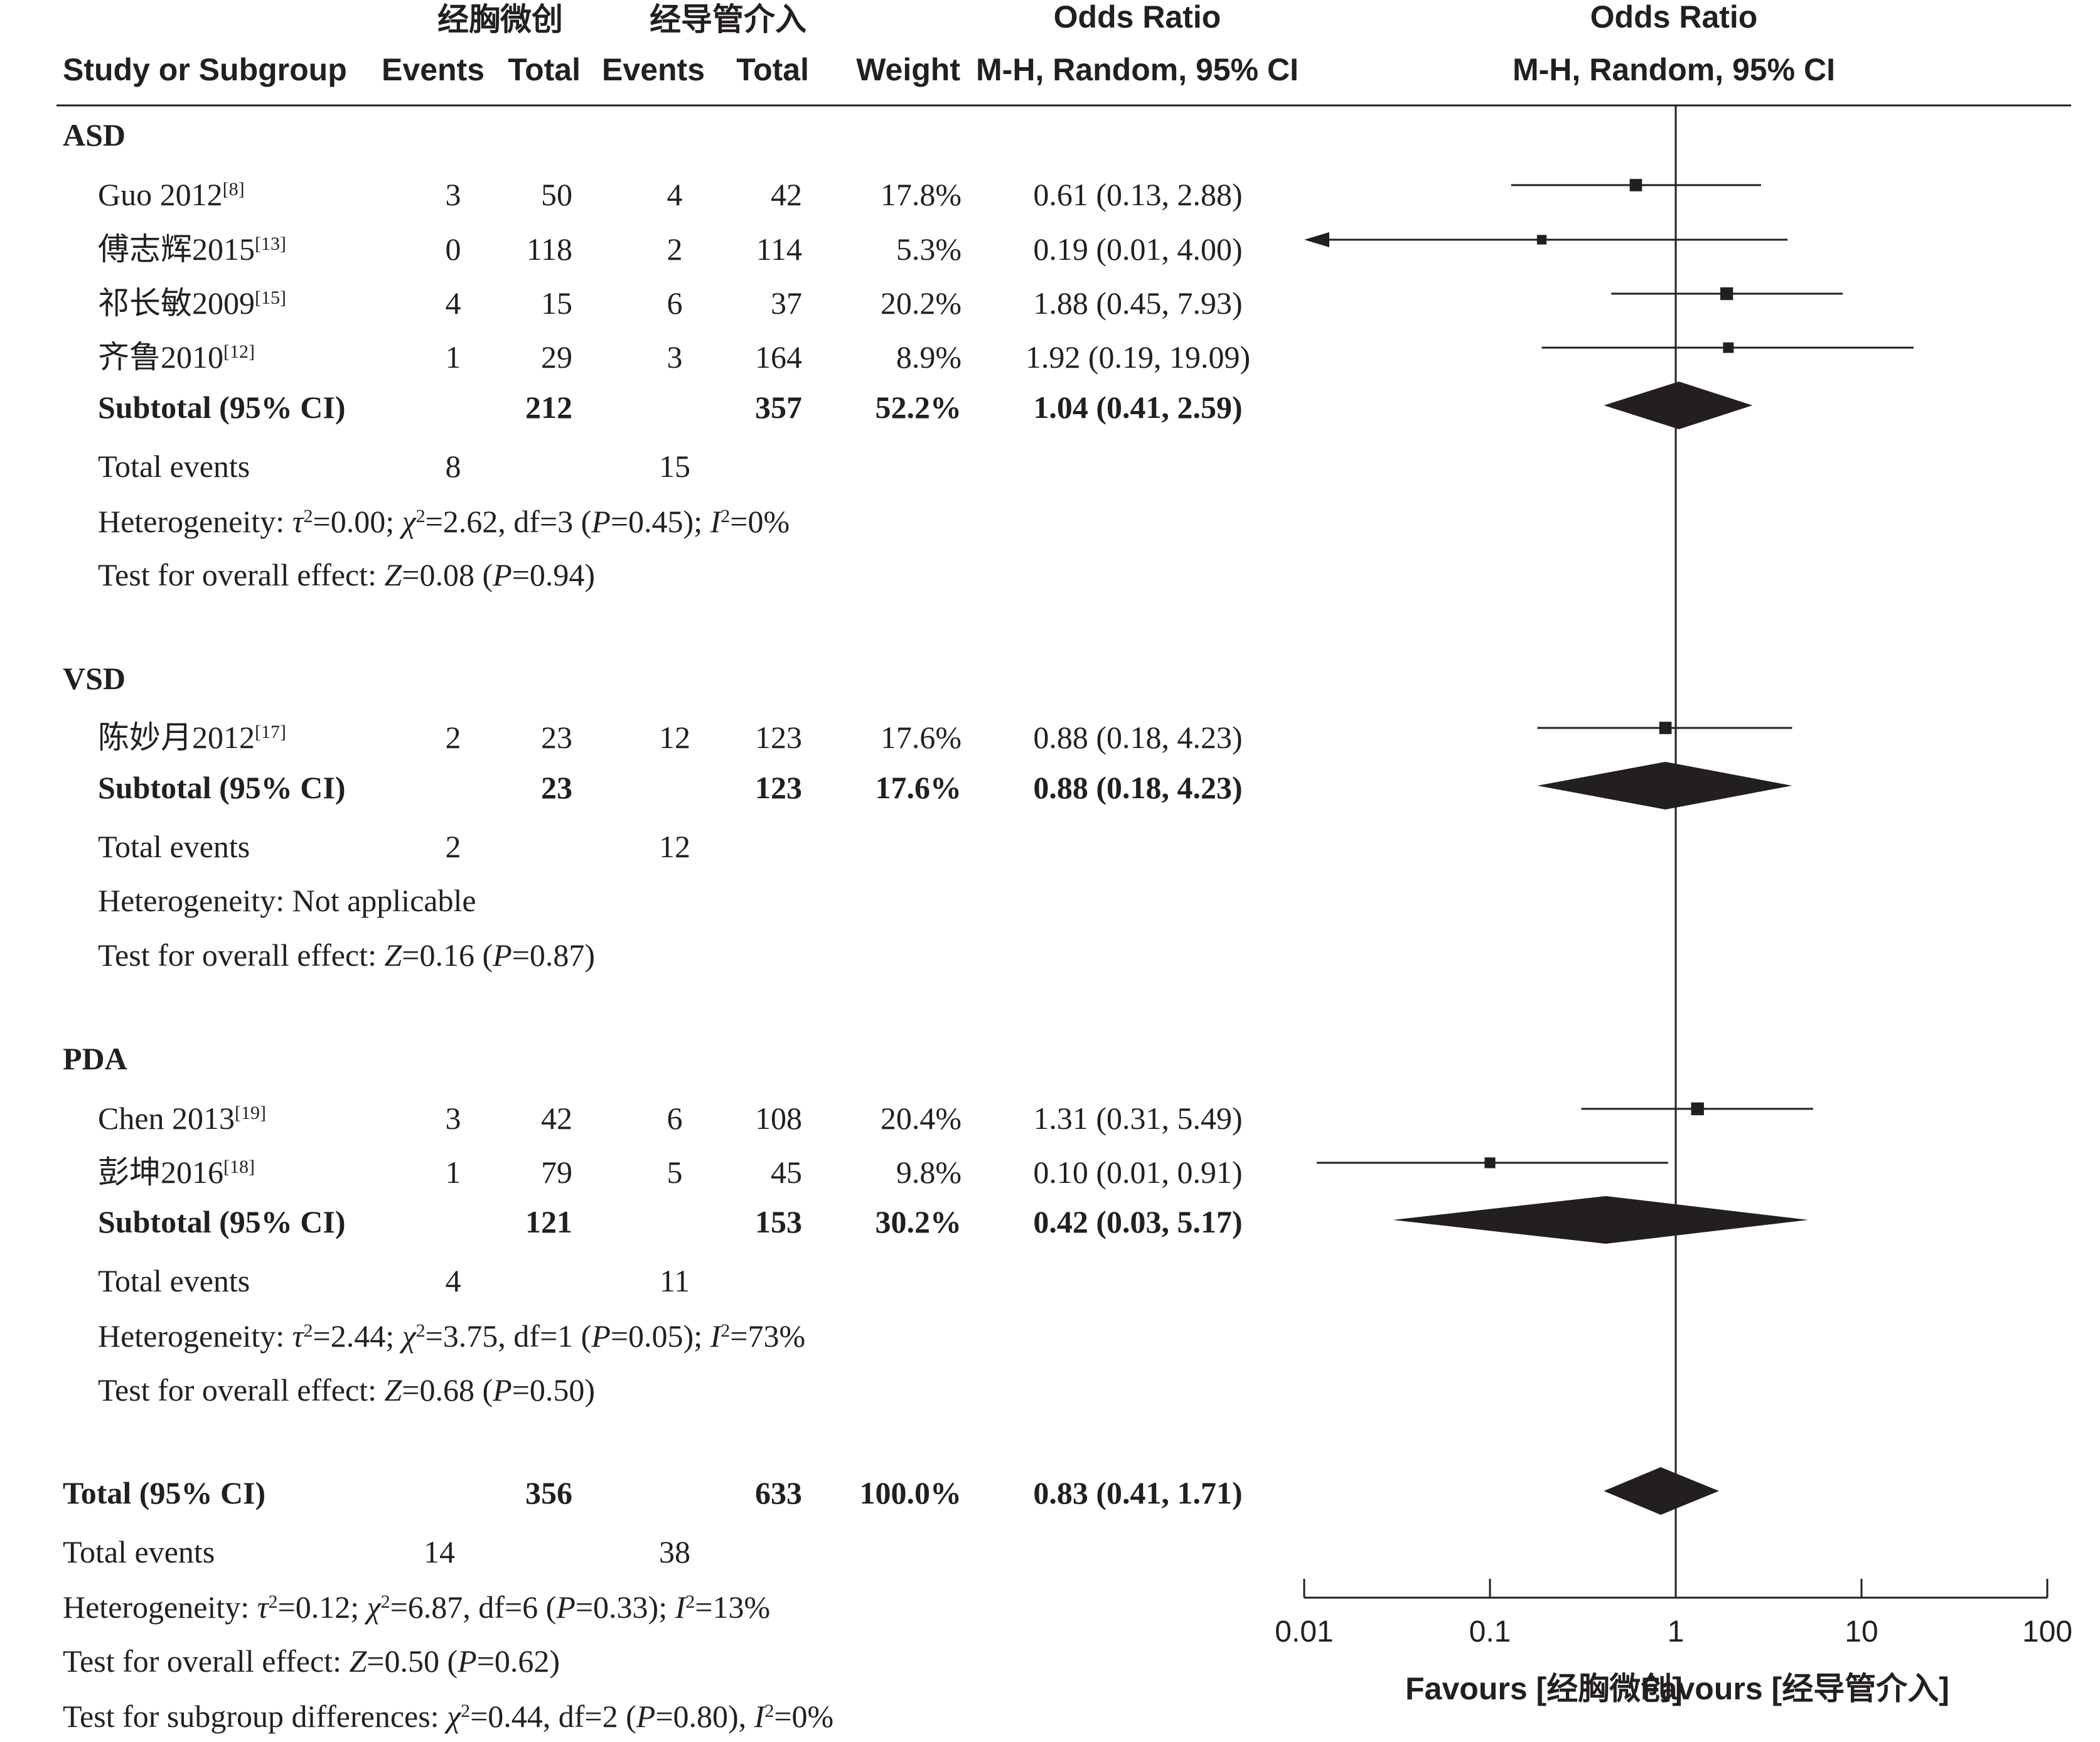 The height and width of the screenshot is (1742, 2100). What do you see at coordinates (675, 249) in the screenshot?
I see `events-2: 2` at bounding box center [675, 249].